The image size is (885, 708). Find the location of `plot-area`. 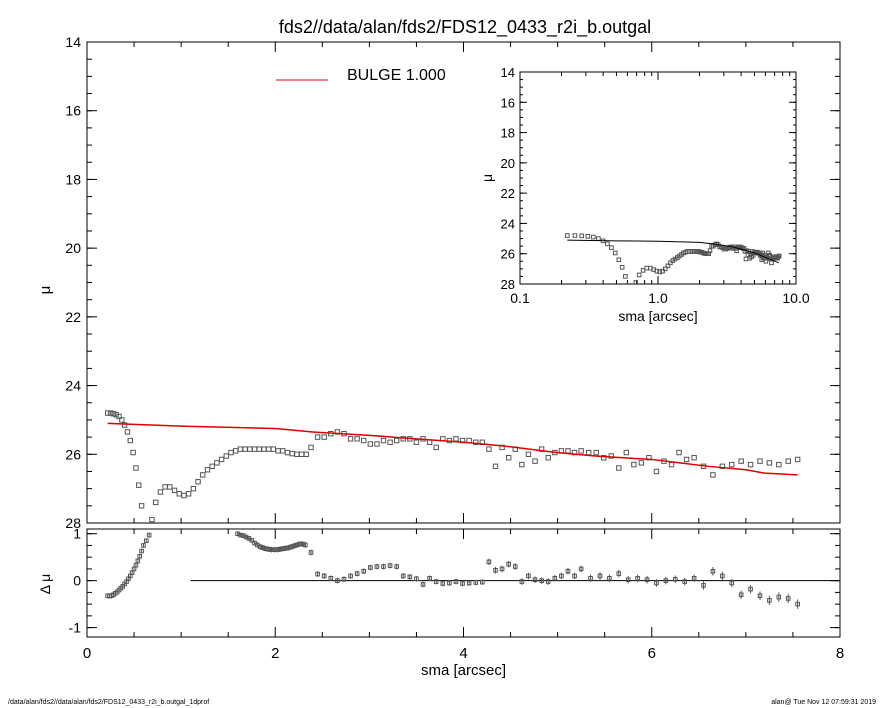

plot-area is located at coordinates (673, 258).